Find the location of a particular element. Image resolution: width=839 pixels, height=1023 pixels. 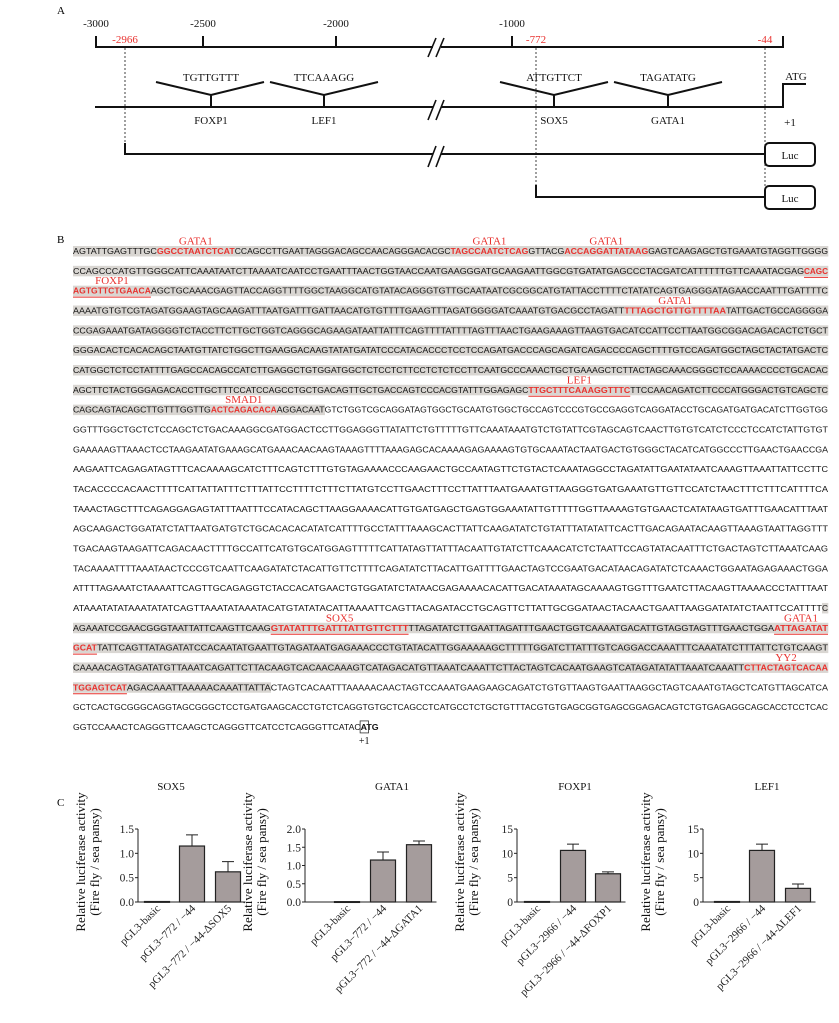

y-tick-label: 0.0 is located at coordinates (127, 903).